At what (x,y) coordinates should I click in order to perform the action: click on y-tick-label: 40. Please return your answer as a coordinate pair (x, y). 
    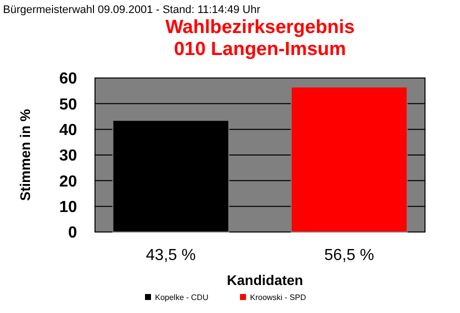
    Looking at the image, I should click on (68, 130).